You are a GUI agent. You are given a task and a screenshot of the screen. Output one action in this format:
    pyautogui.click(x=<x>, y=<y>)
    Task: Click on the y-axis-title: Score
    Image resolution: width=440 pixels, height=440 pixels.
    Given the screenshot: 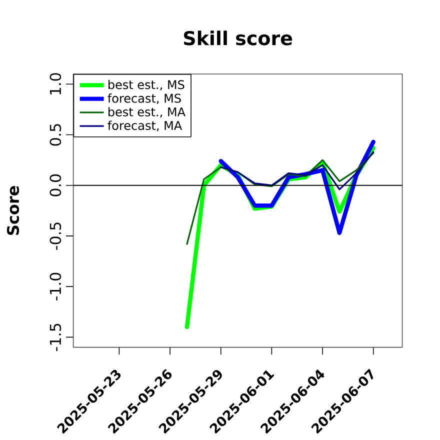 What is the action you would take?
    pyautogui.click(x=13, y=210)
    